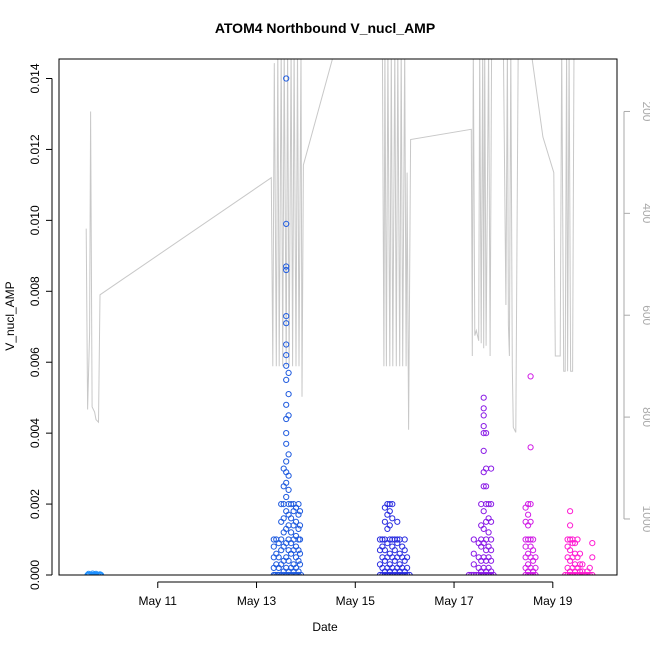 This screenshot has height=650, width=650. Describe the element at coordinates (257, 601) in the screenshot. I see `x-tick-label: May 13` at that location.